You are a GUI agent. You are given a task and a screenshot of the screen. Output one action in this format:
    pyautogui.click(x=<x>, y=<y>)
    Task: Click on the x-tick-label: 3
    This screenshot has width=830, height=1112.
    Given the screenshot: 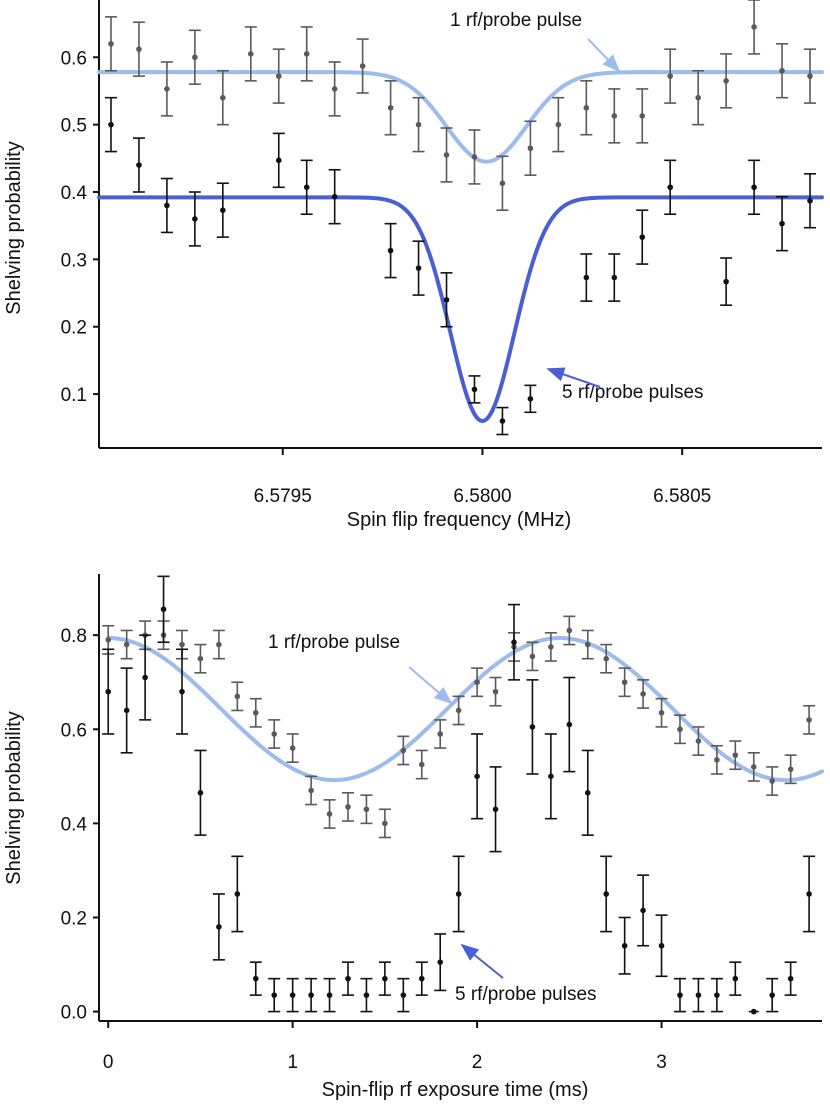 What is the action you would take?
    pyautogui.click(x=661, y=1062)
    